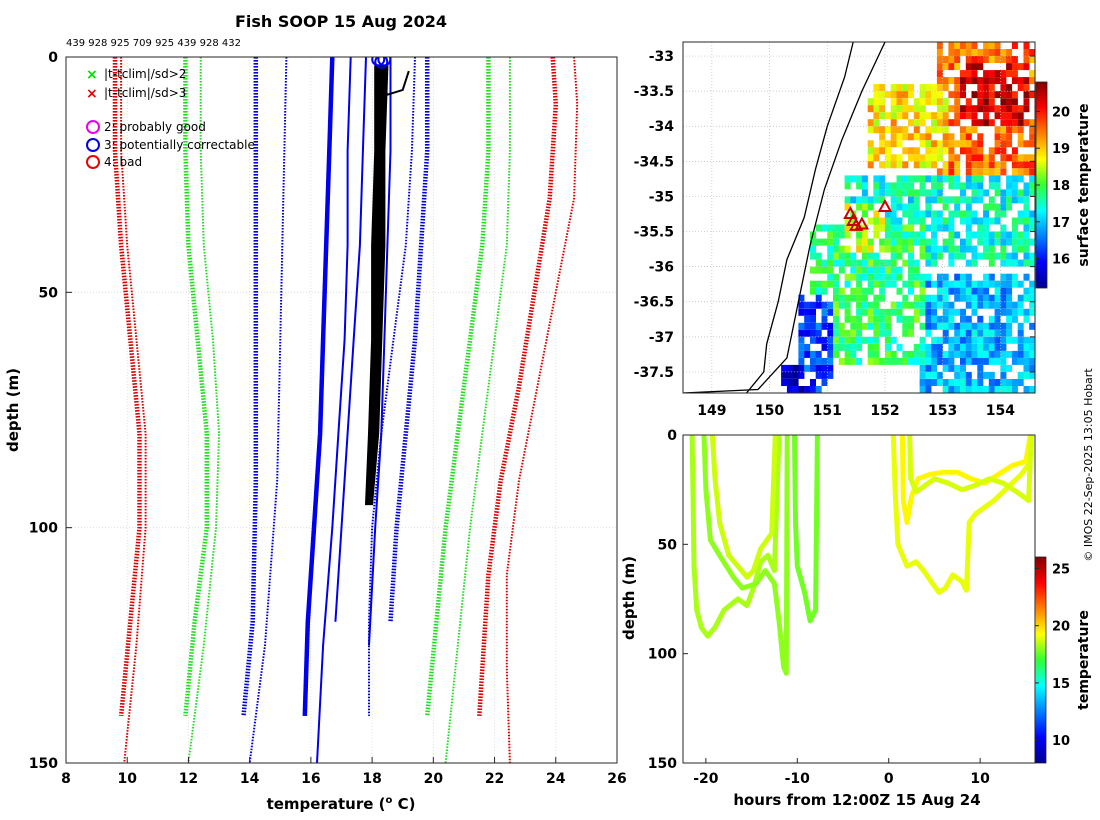  I want to click on ts-colorbar-tick-label: 15, so click(1061, 684).